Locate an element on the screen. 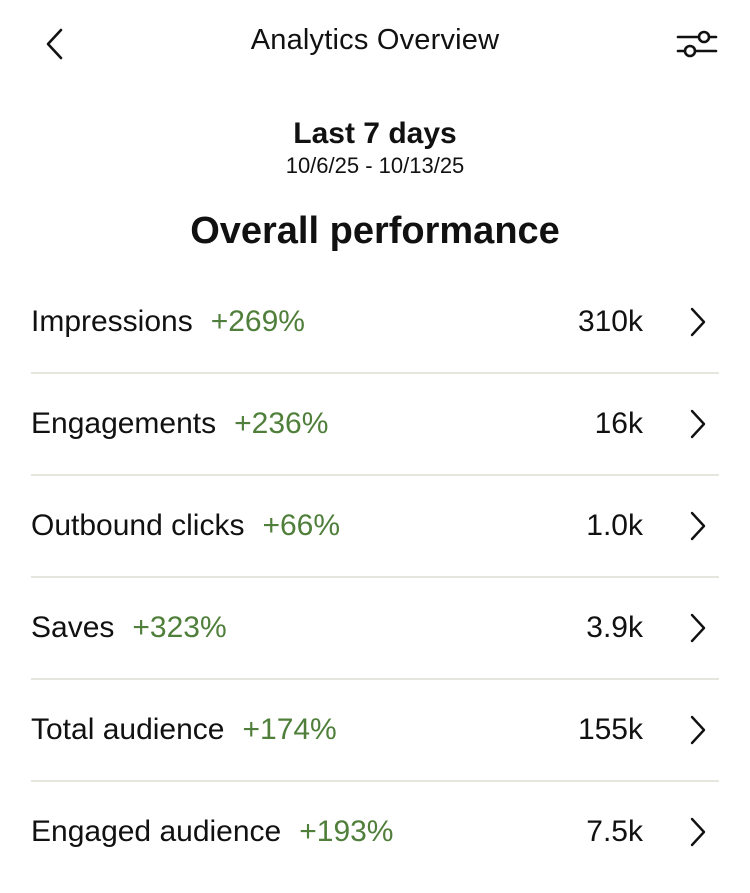 The height and width of the screenshot is (893, 750). metric-row-total-audience: Total audience +174% 155k is located at coordinates (375, 731).